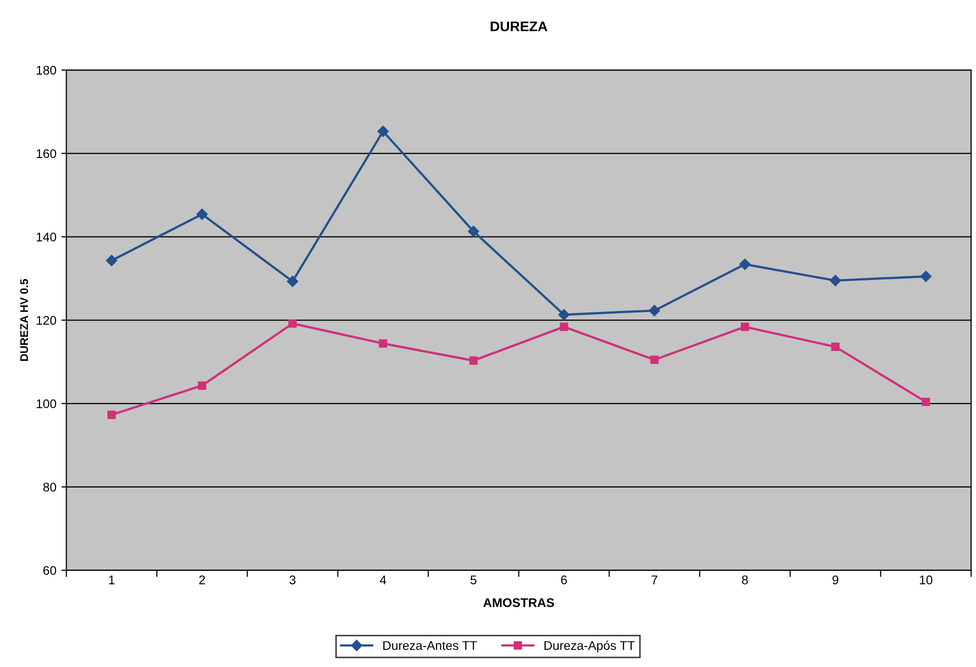 The width and height of the screenshot is (976, 667). I want to click on legend-label: Dureza-Antes TT, so click(430, 645).